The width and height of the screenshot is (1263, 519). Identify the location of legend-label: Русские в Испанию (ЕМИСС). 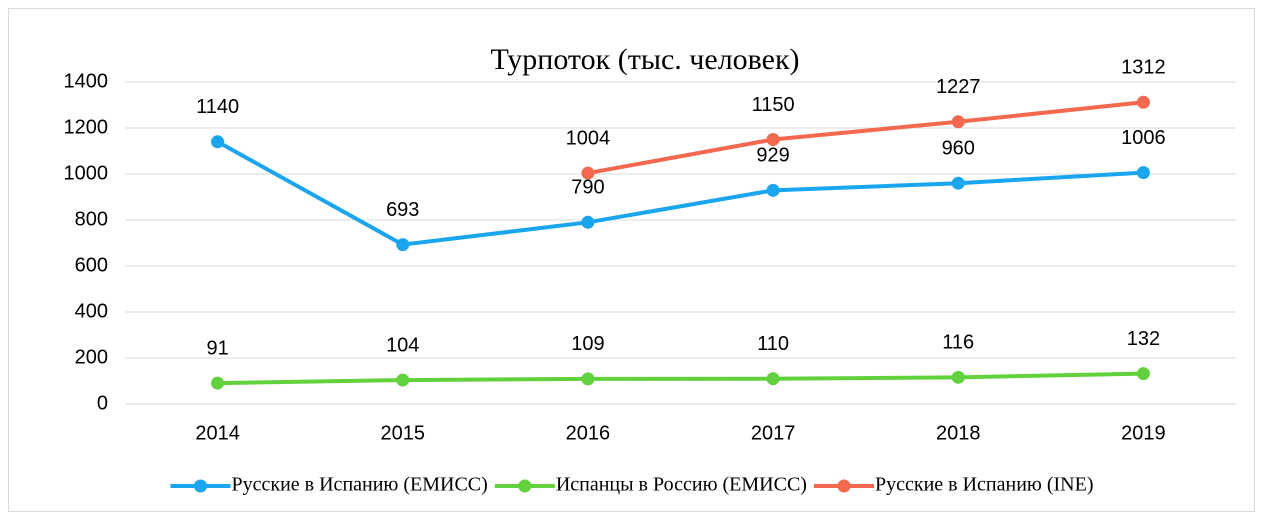
(360, 485).